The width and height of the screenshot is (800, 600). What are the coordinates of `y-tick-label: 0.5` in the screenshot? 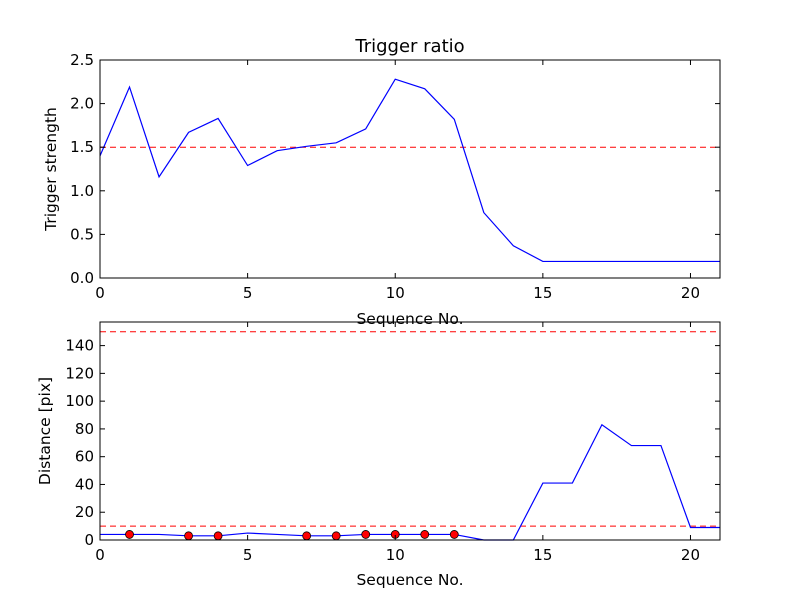 It's located at (82, 234).